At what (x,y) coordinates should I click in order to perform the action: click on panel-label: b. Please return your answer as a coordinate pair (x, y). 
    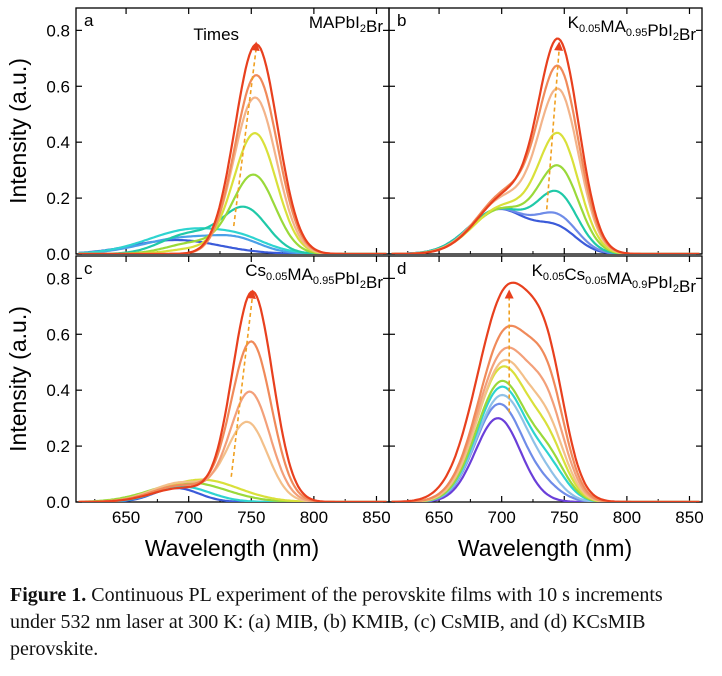
    Looking at the image, I should click on (401, 20).